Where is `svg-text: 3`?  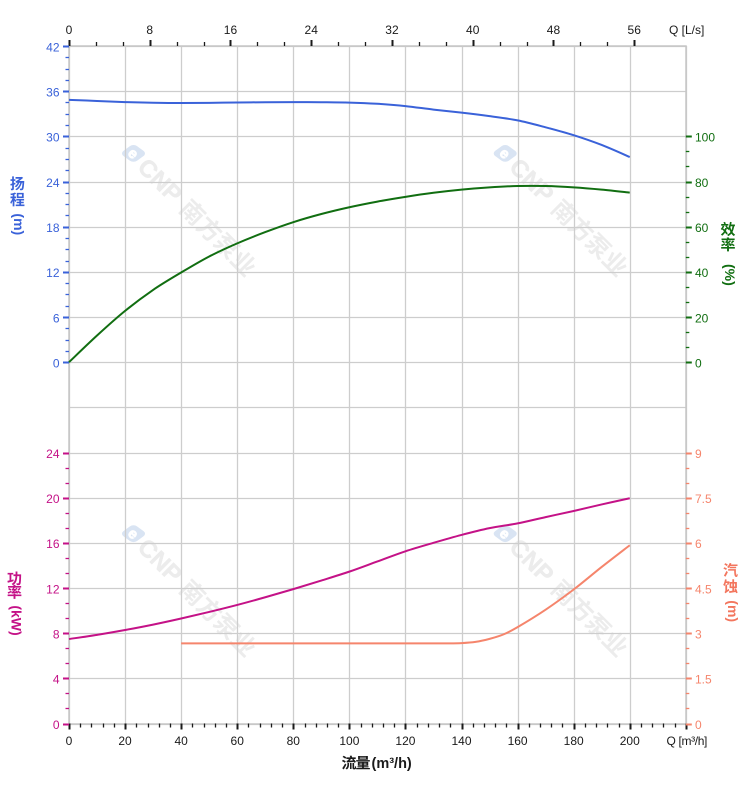 svg-text: 3 is located at coordinates (698, 634).